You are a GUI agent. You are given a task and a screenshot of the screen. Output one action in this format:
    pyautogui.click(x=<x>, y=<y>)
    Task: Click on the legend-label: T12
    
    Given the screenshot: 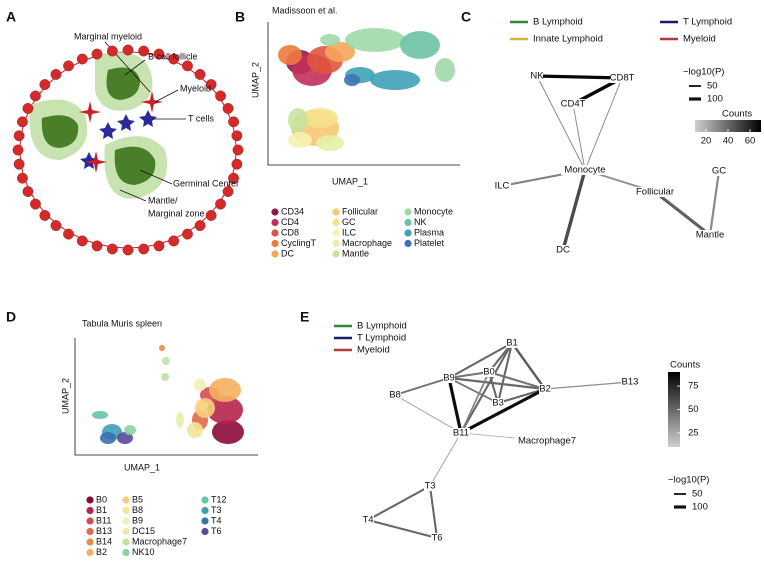 What is the action you would take?
    pyautogui.click(x=219, y=499)
    